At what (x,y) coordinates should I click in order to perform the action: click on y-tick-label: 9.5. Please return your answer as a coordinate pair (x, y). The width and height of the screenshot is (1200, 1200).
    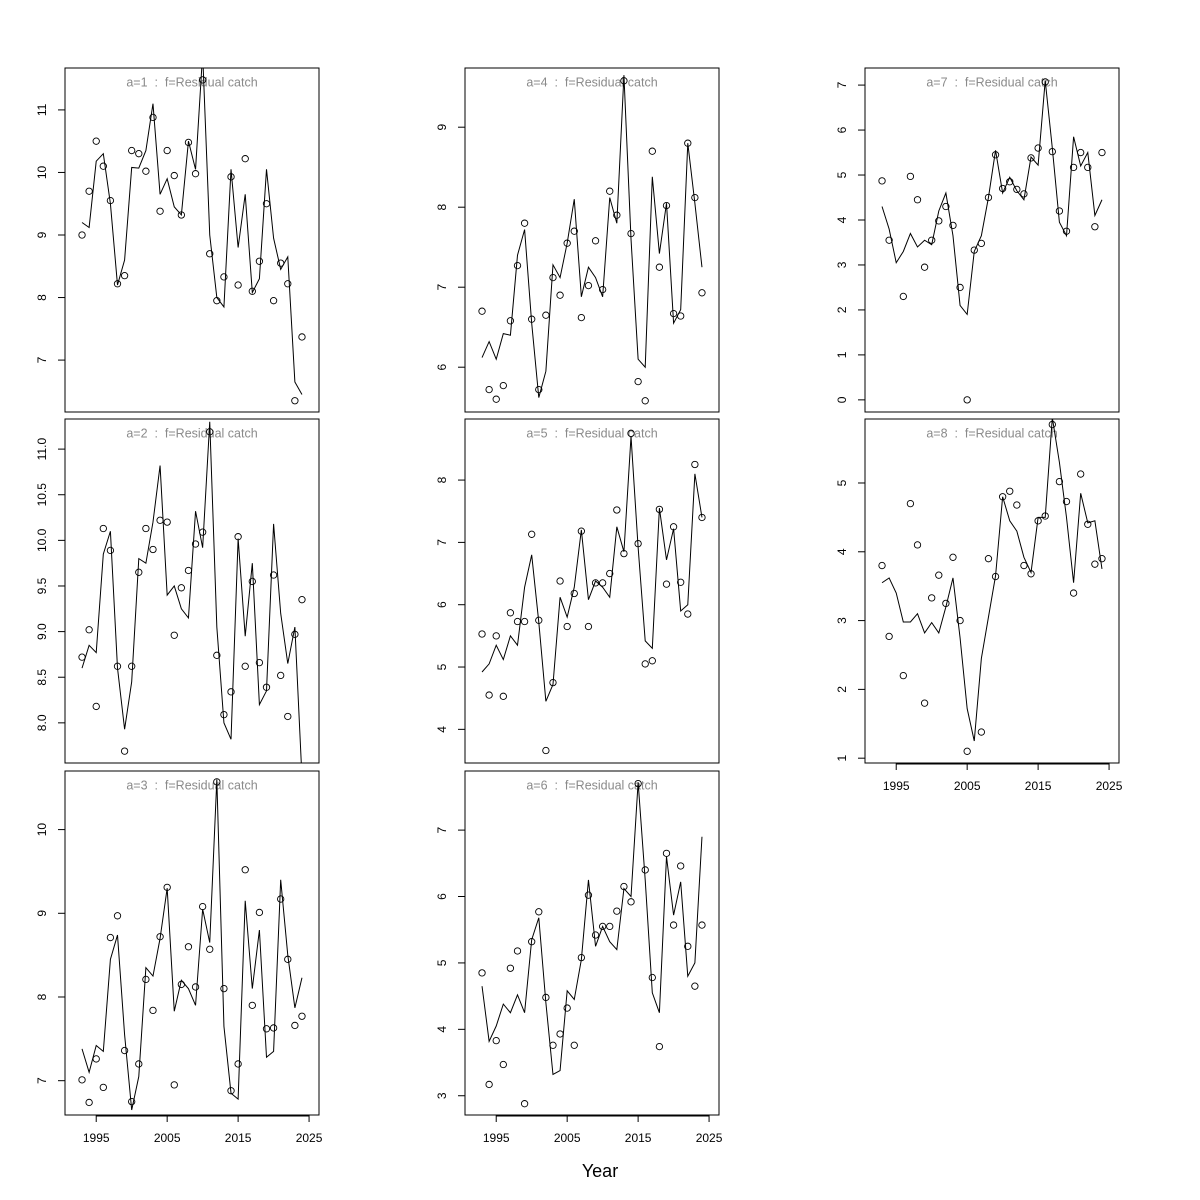
    Looking at the image, I should click on (42, 585).